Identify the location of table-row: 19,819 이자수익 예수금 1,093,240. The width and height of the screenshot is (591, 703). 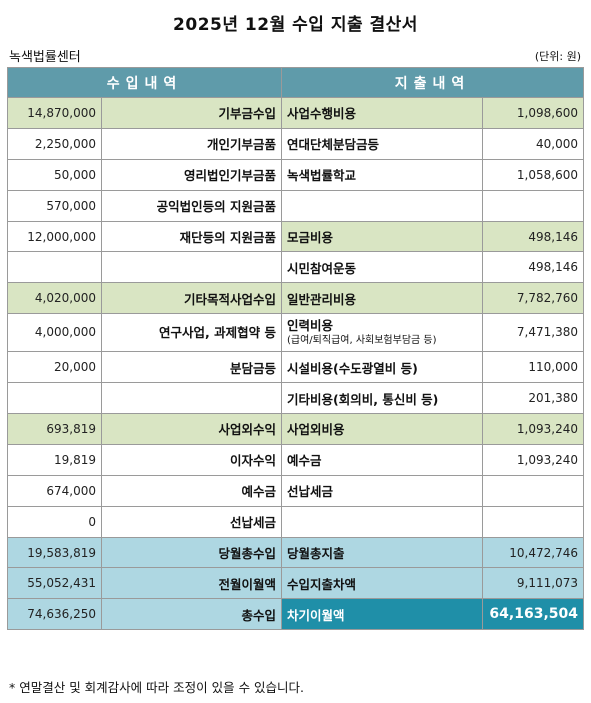
(295, 459).